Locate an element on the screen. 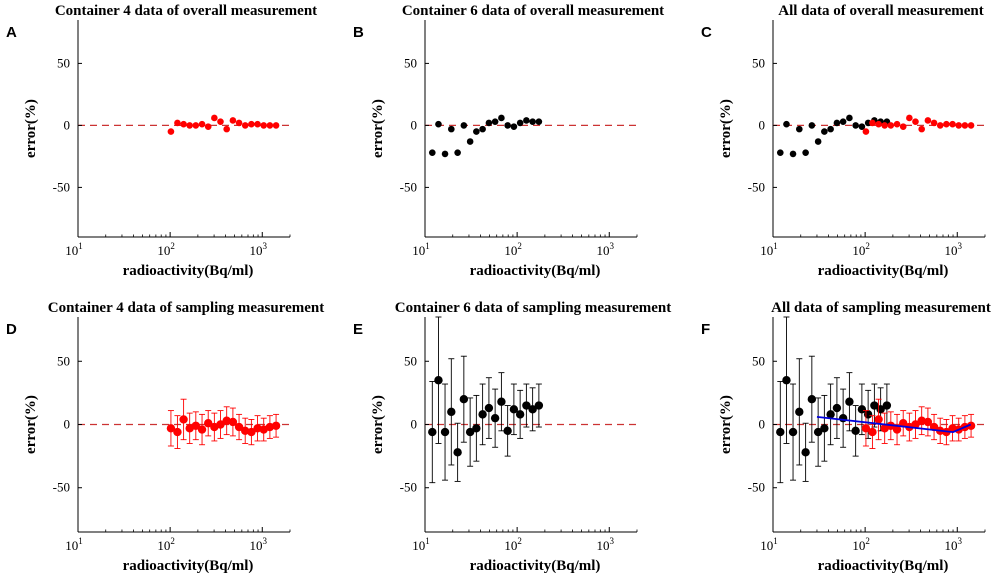 The width and height of the screenshot is (1008, 583). fit-line is located at coordinates (894, 425).